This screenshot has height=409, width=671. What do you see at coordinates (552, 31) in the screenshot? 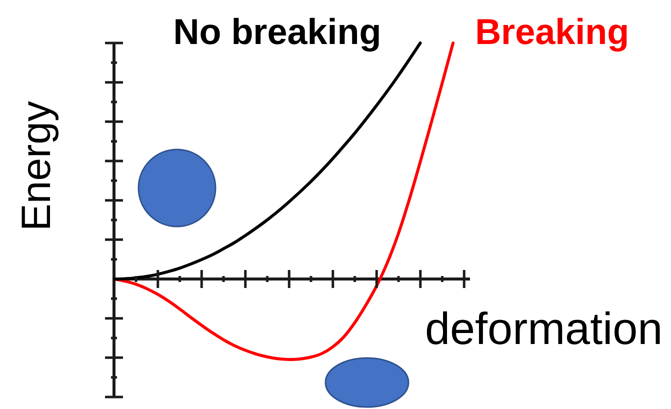
I see `series-label: Breaking` at bounding box center [552, 31].